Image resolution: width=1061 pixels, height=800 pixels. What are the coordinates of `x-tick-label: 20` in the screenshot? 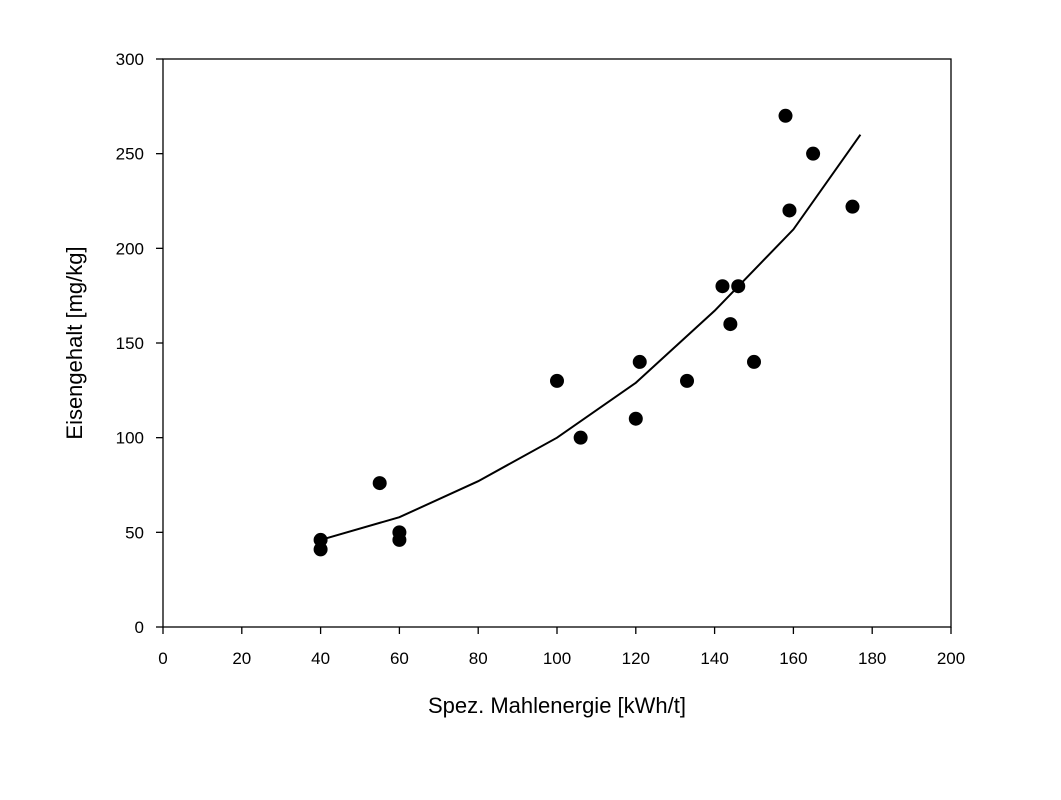 It's located at (241, 658).